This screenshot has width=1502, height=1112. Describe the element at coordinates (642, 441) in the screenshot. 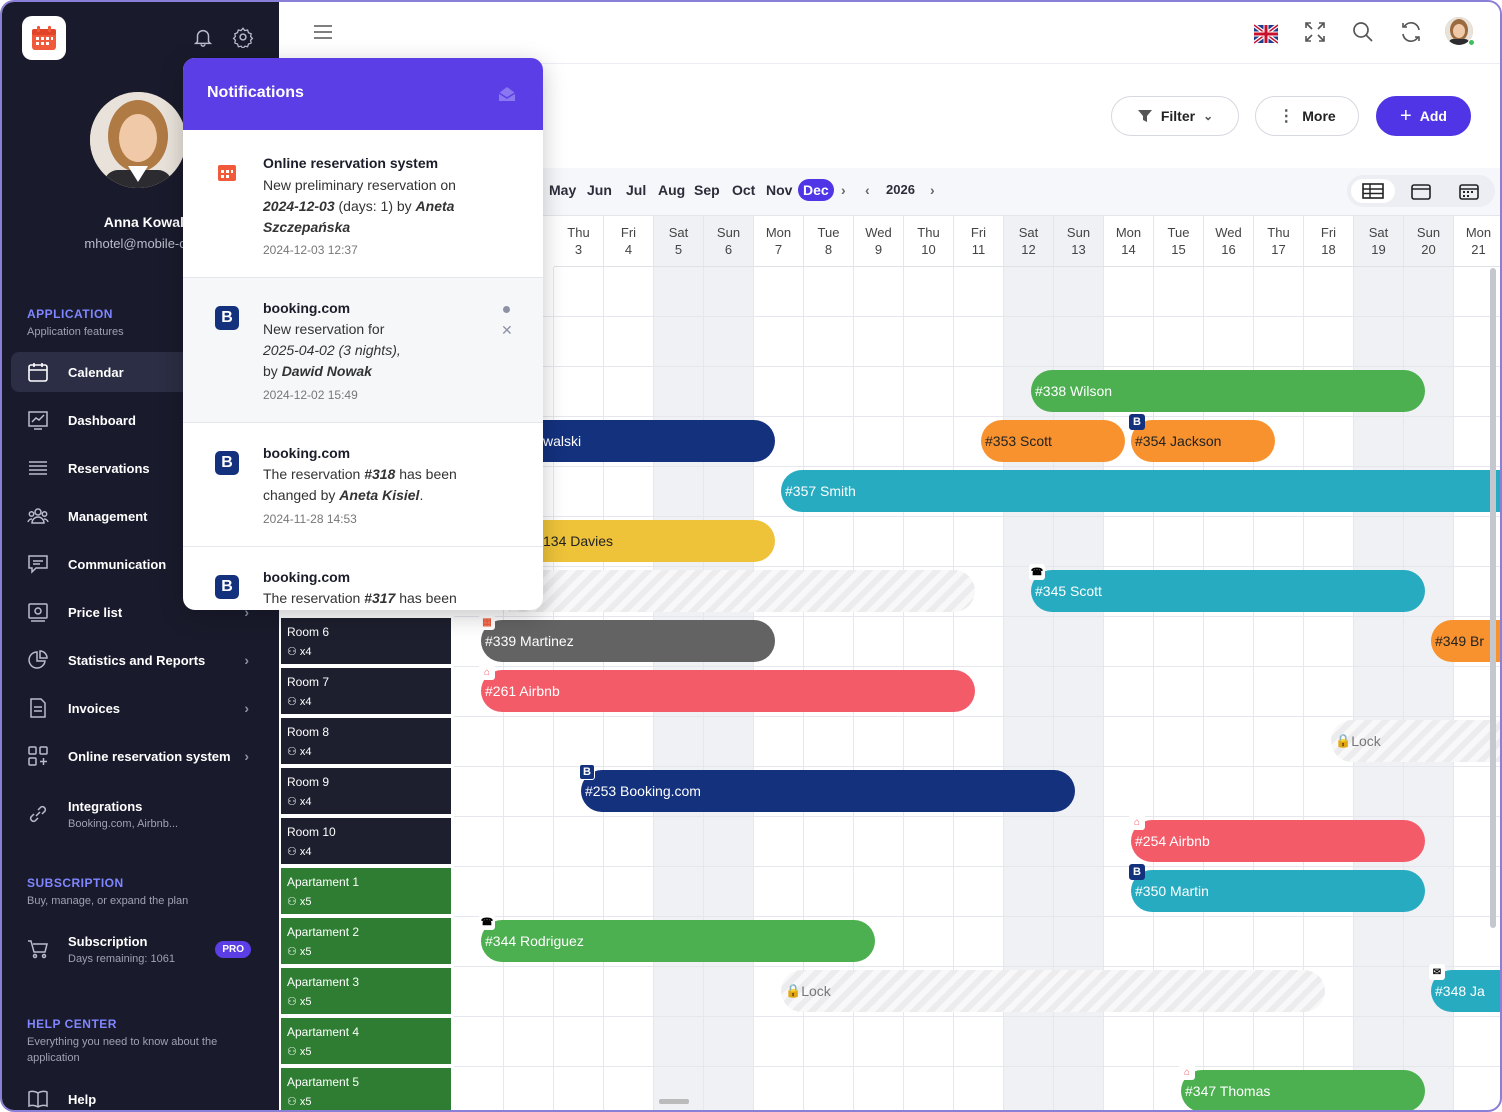

I see `booking-bar: walski` at that location.